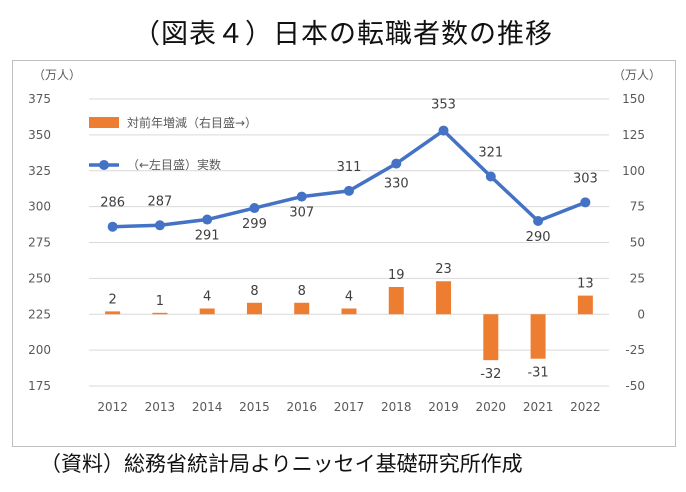  I want to click on x-axis-tick-label: 2016, so click(301, 407).